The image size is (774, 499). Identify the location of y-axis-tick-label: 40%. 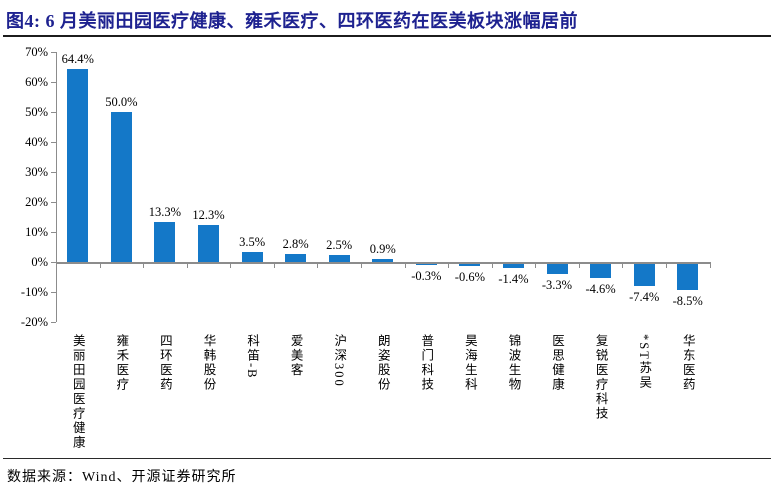
(36, 142).